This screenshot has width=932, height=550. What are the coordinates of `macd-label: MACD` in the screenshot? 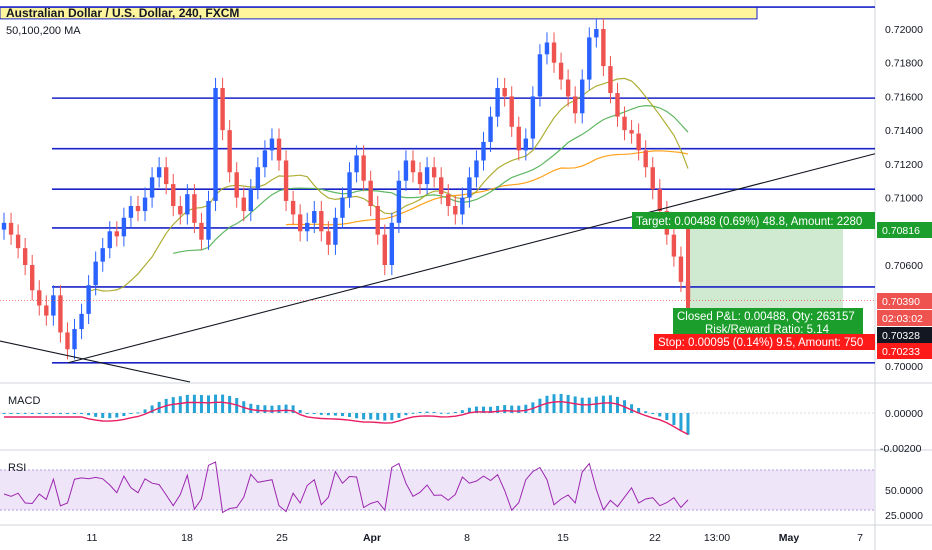 It's located at (24, 401).